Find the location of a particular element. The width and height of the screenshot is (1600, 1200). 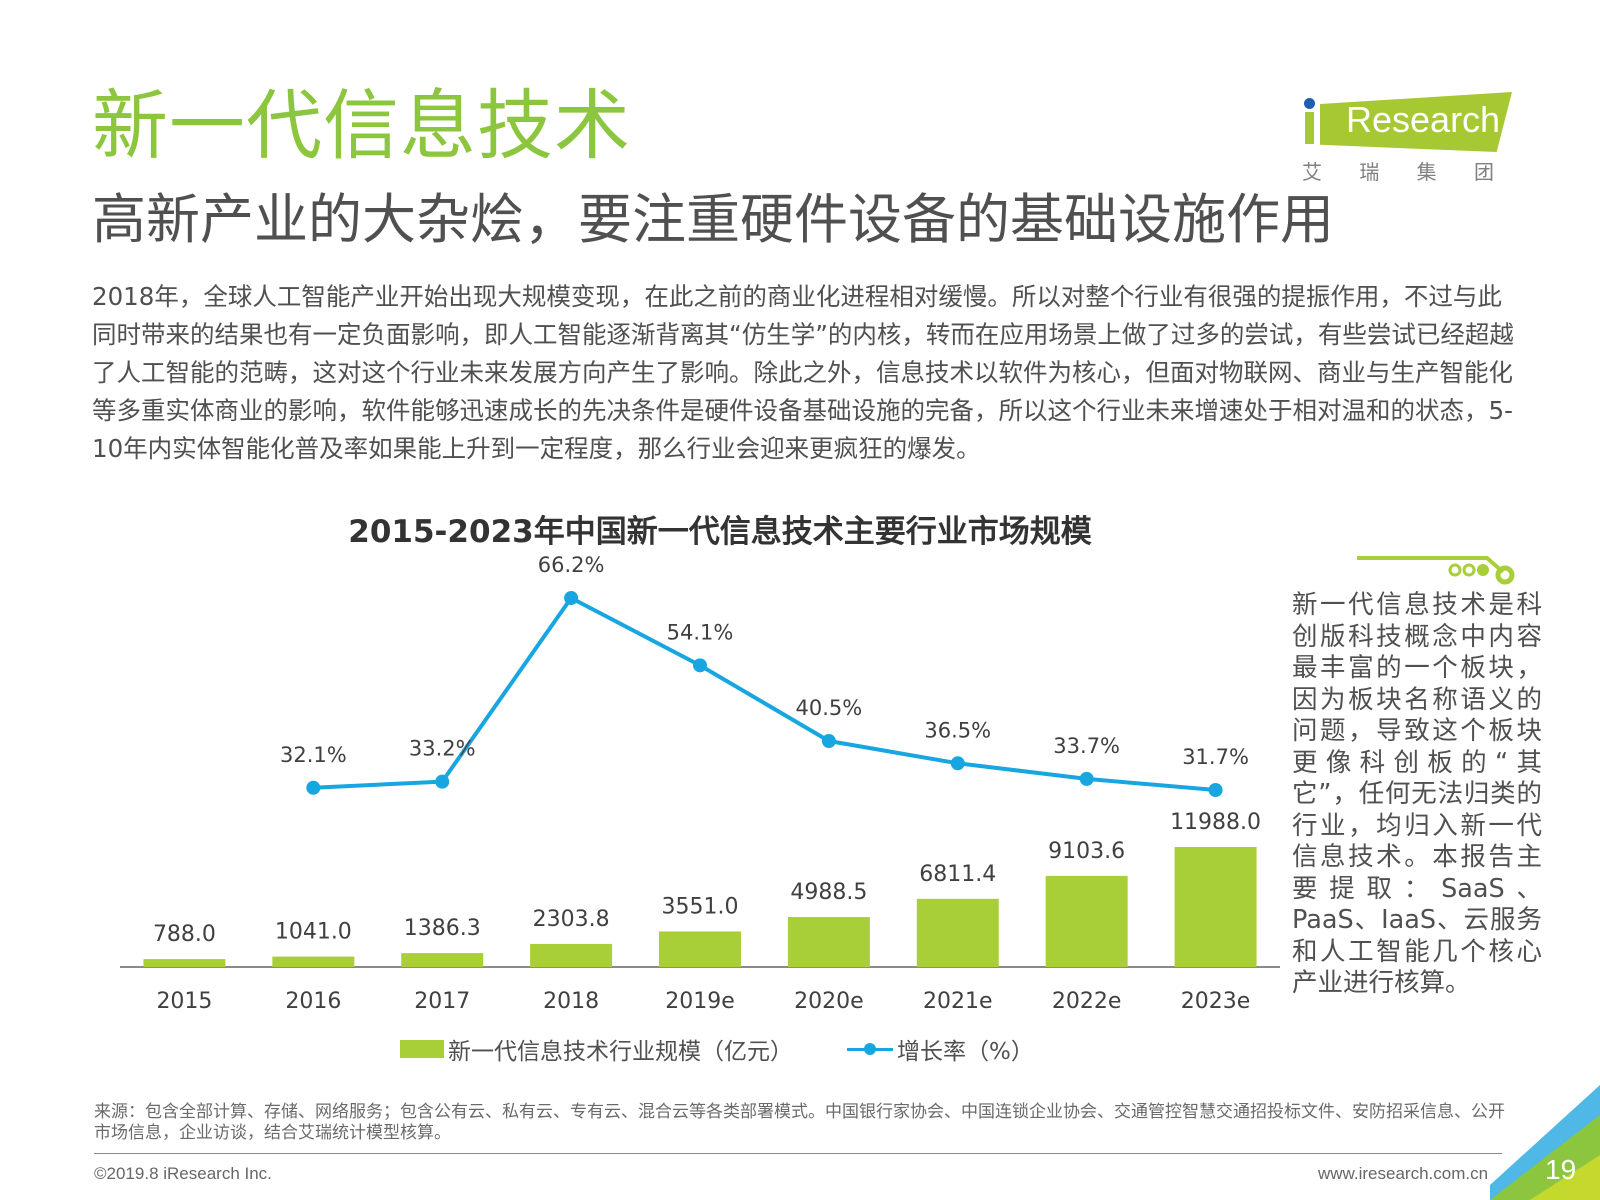

page-number: 19 is located at coordinates (1561, 1169).